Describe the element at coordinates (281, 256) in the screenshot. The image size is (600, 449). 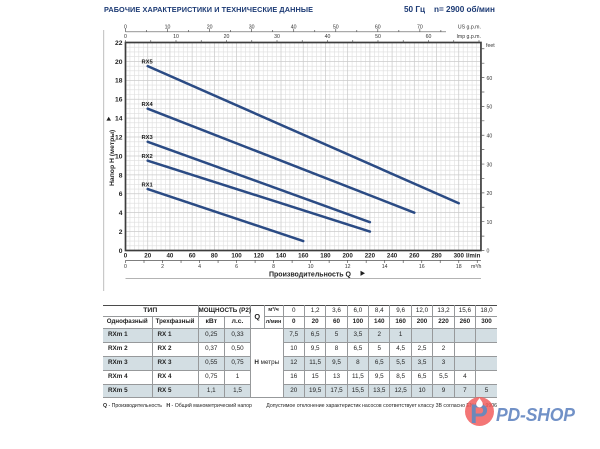
I see `svg-text: 140` at that location.